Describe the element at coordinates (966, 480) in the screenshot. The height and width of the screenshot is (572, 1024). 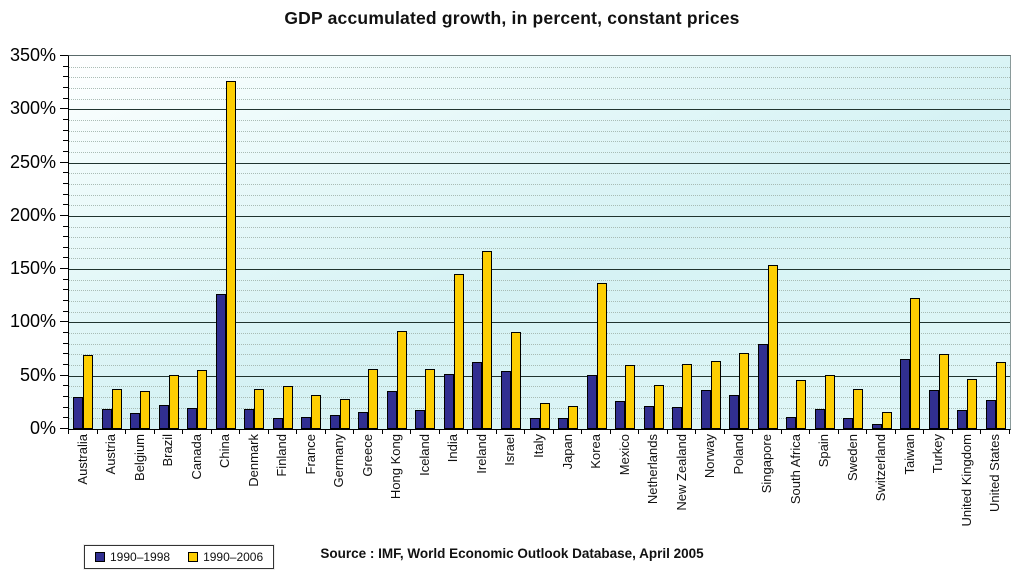
I see `x-axis-label-text: United Kingdom` at that location.